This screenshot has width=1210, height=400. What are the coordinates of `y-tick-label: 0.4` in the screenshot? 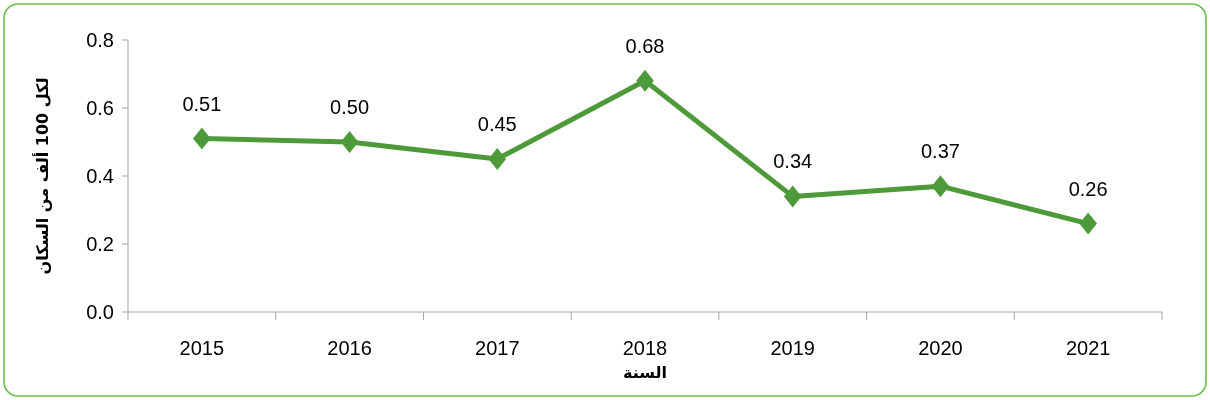 It's located at (100, 176).